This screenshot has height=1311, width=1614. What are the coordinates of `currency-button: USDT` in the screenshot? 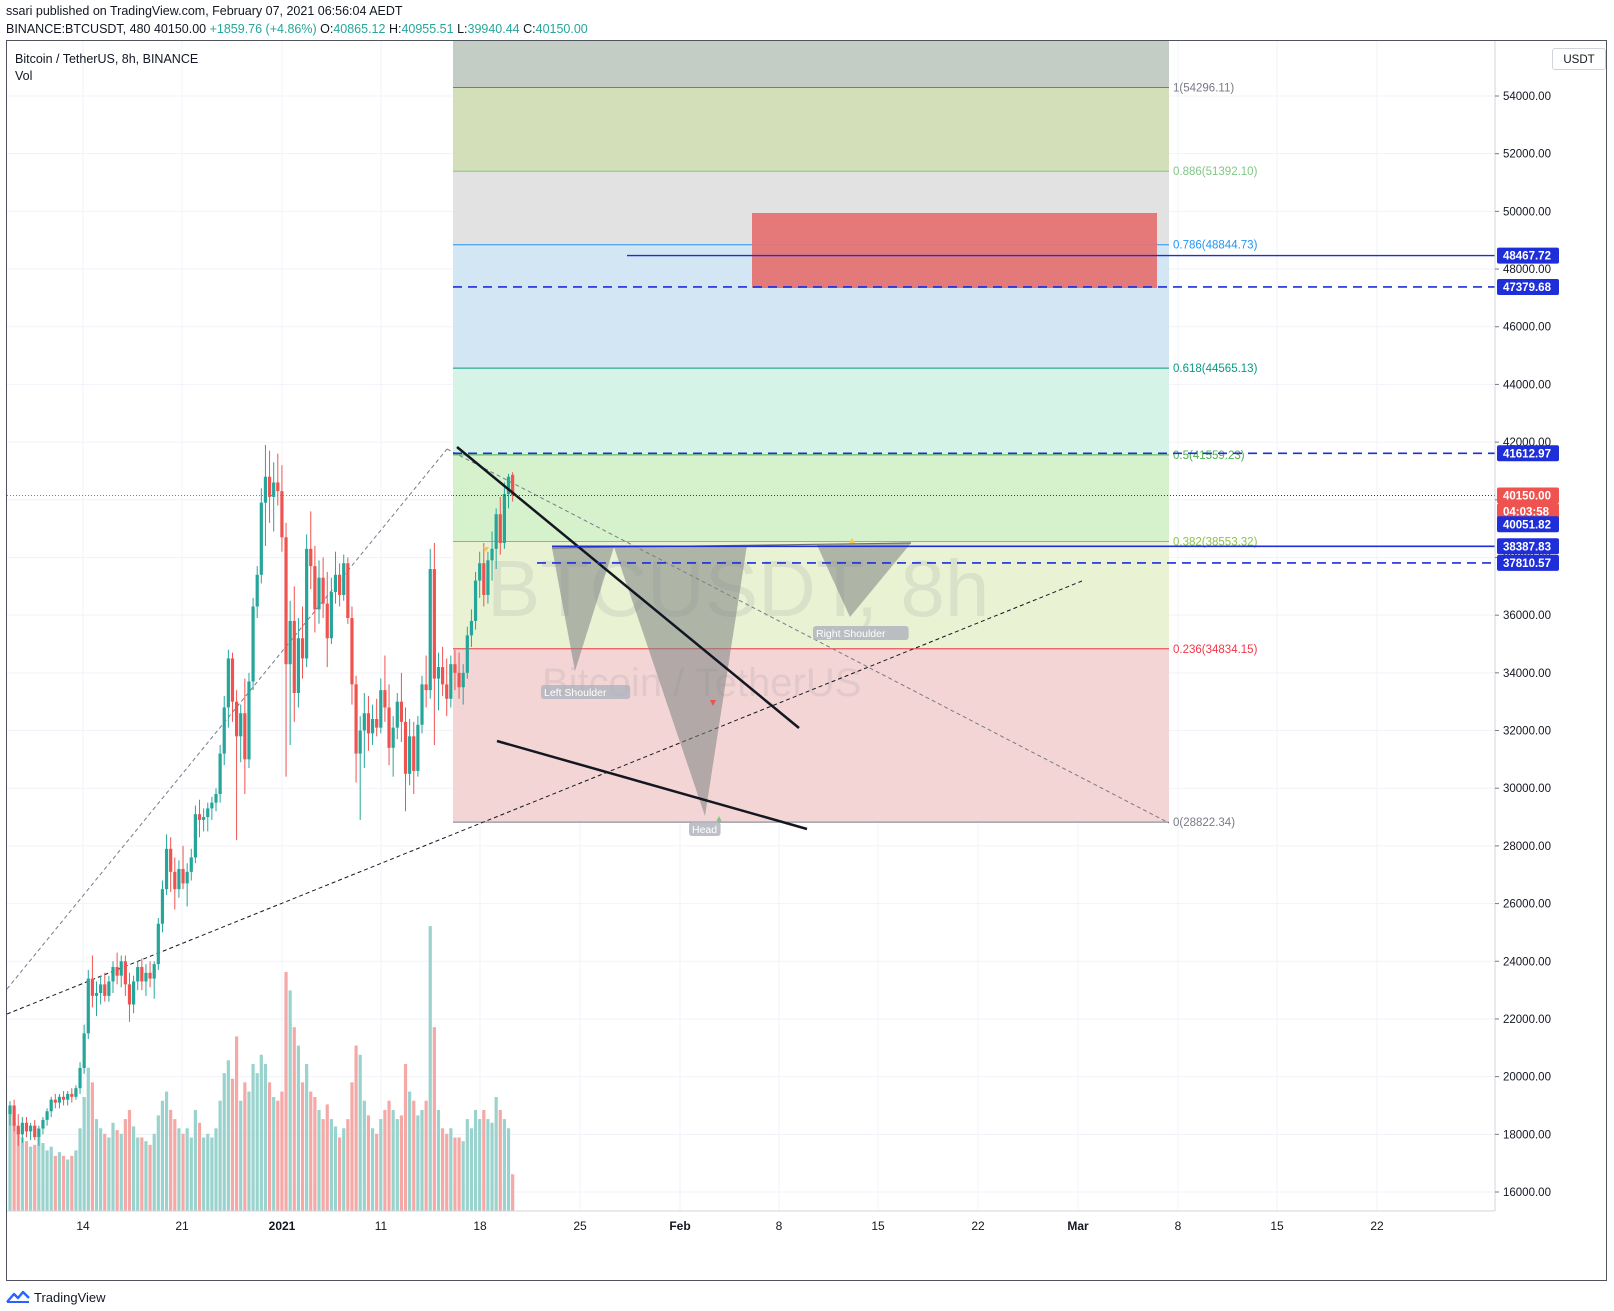 It's located at (1579, 59).